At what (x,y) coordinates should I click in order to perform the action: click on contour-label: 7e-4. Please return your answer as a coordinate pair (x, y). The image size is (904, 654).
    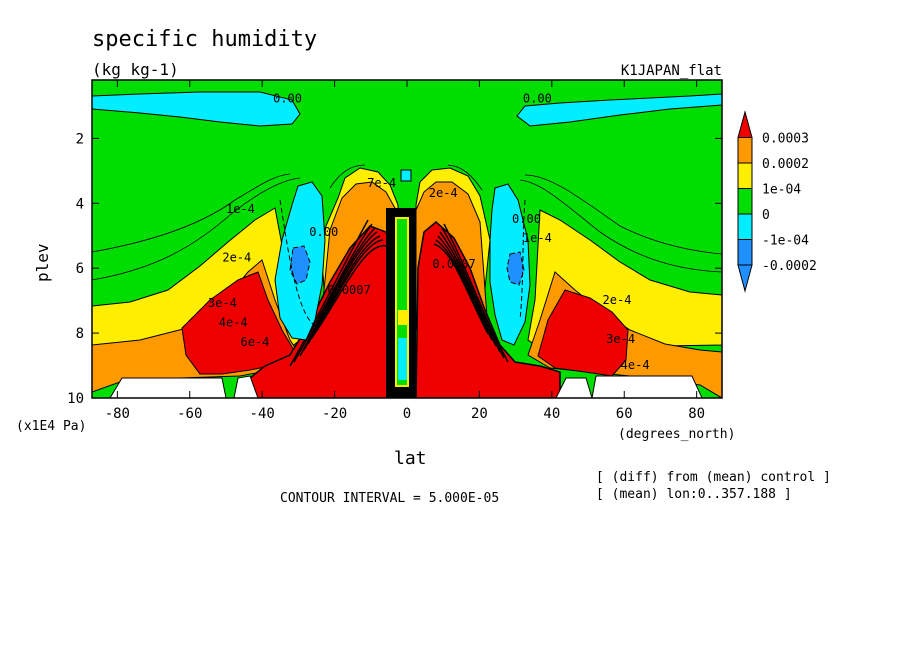
    Looking at the image, I should click on (381, 183).